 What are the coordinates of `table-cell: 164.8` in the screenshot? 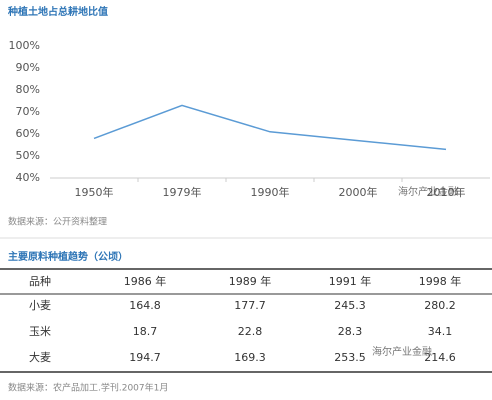 It's located at (145, 305).